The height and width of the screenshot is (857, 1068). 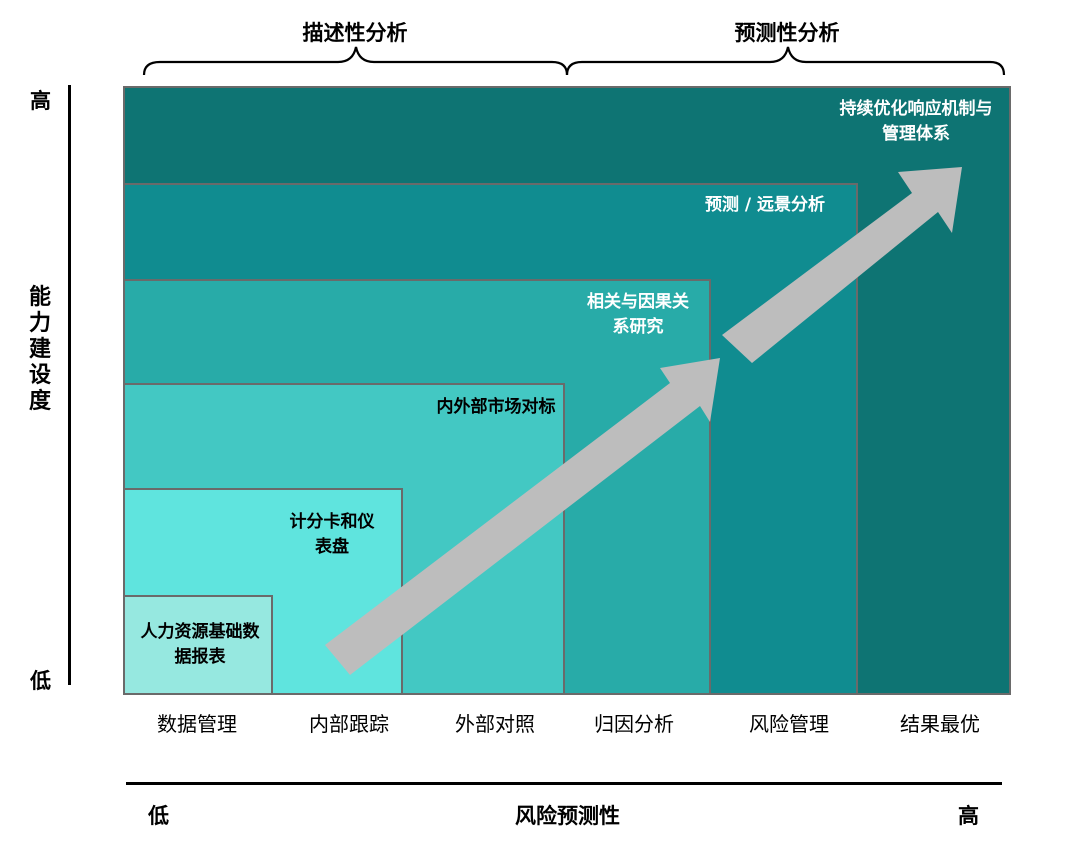 What do you see at coordinates (564, 783) in the screenshot?
I see `x-axis-line` at bounding box center [564, 783].